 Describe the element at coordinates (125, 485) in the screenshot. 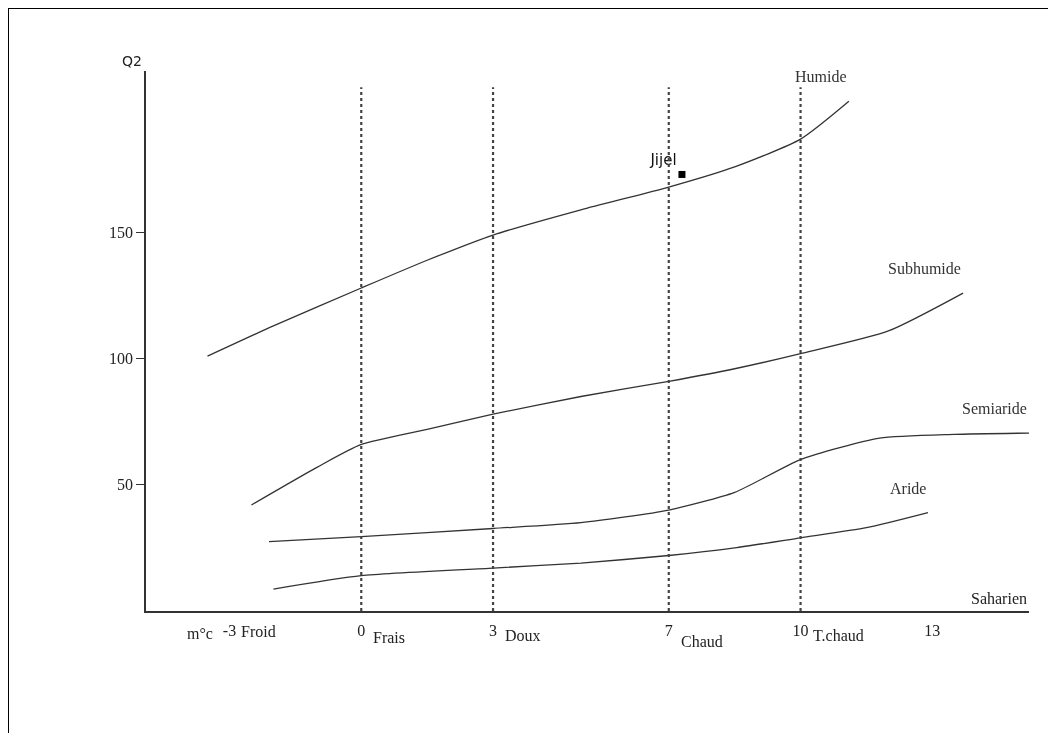

I see `y-tick-label: 50` at that location.